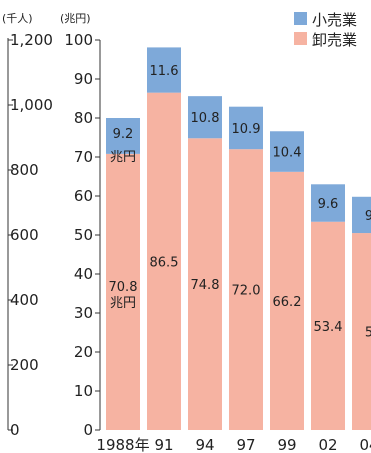 The image size is (371, 453). I want to click on legend-label-retail: 小売業, so click(334, 20).